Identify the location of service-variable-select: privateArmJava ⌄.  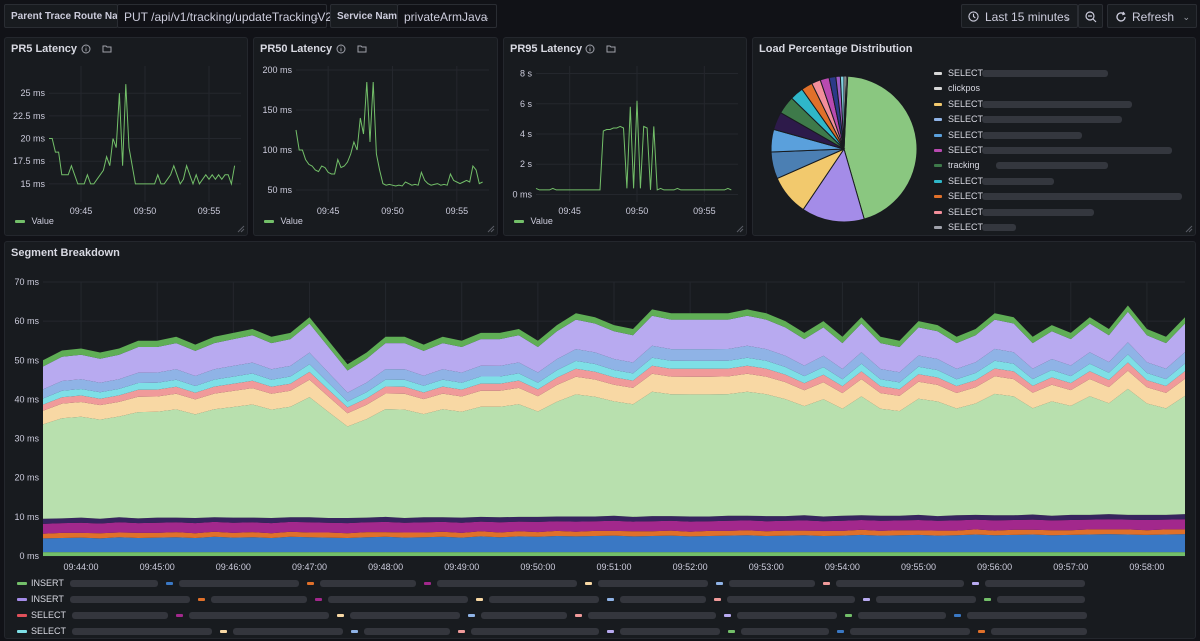
(447, 16).